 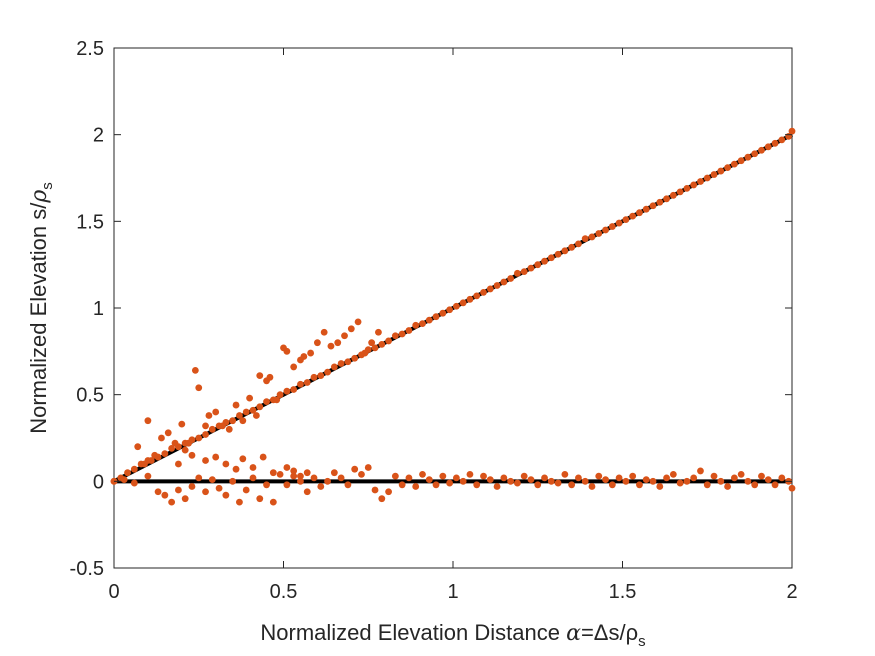 What do you see at coordinates (90, 49) in the screenshot?
I see `y-tick-label: 2.5` at bounding box center [90, 49].